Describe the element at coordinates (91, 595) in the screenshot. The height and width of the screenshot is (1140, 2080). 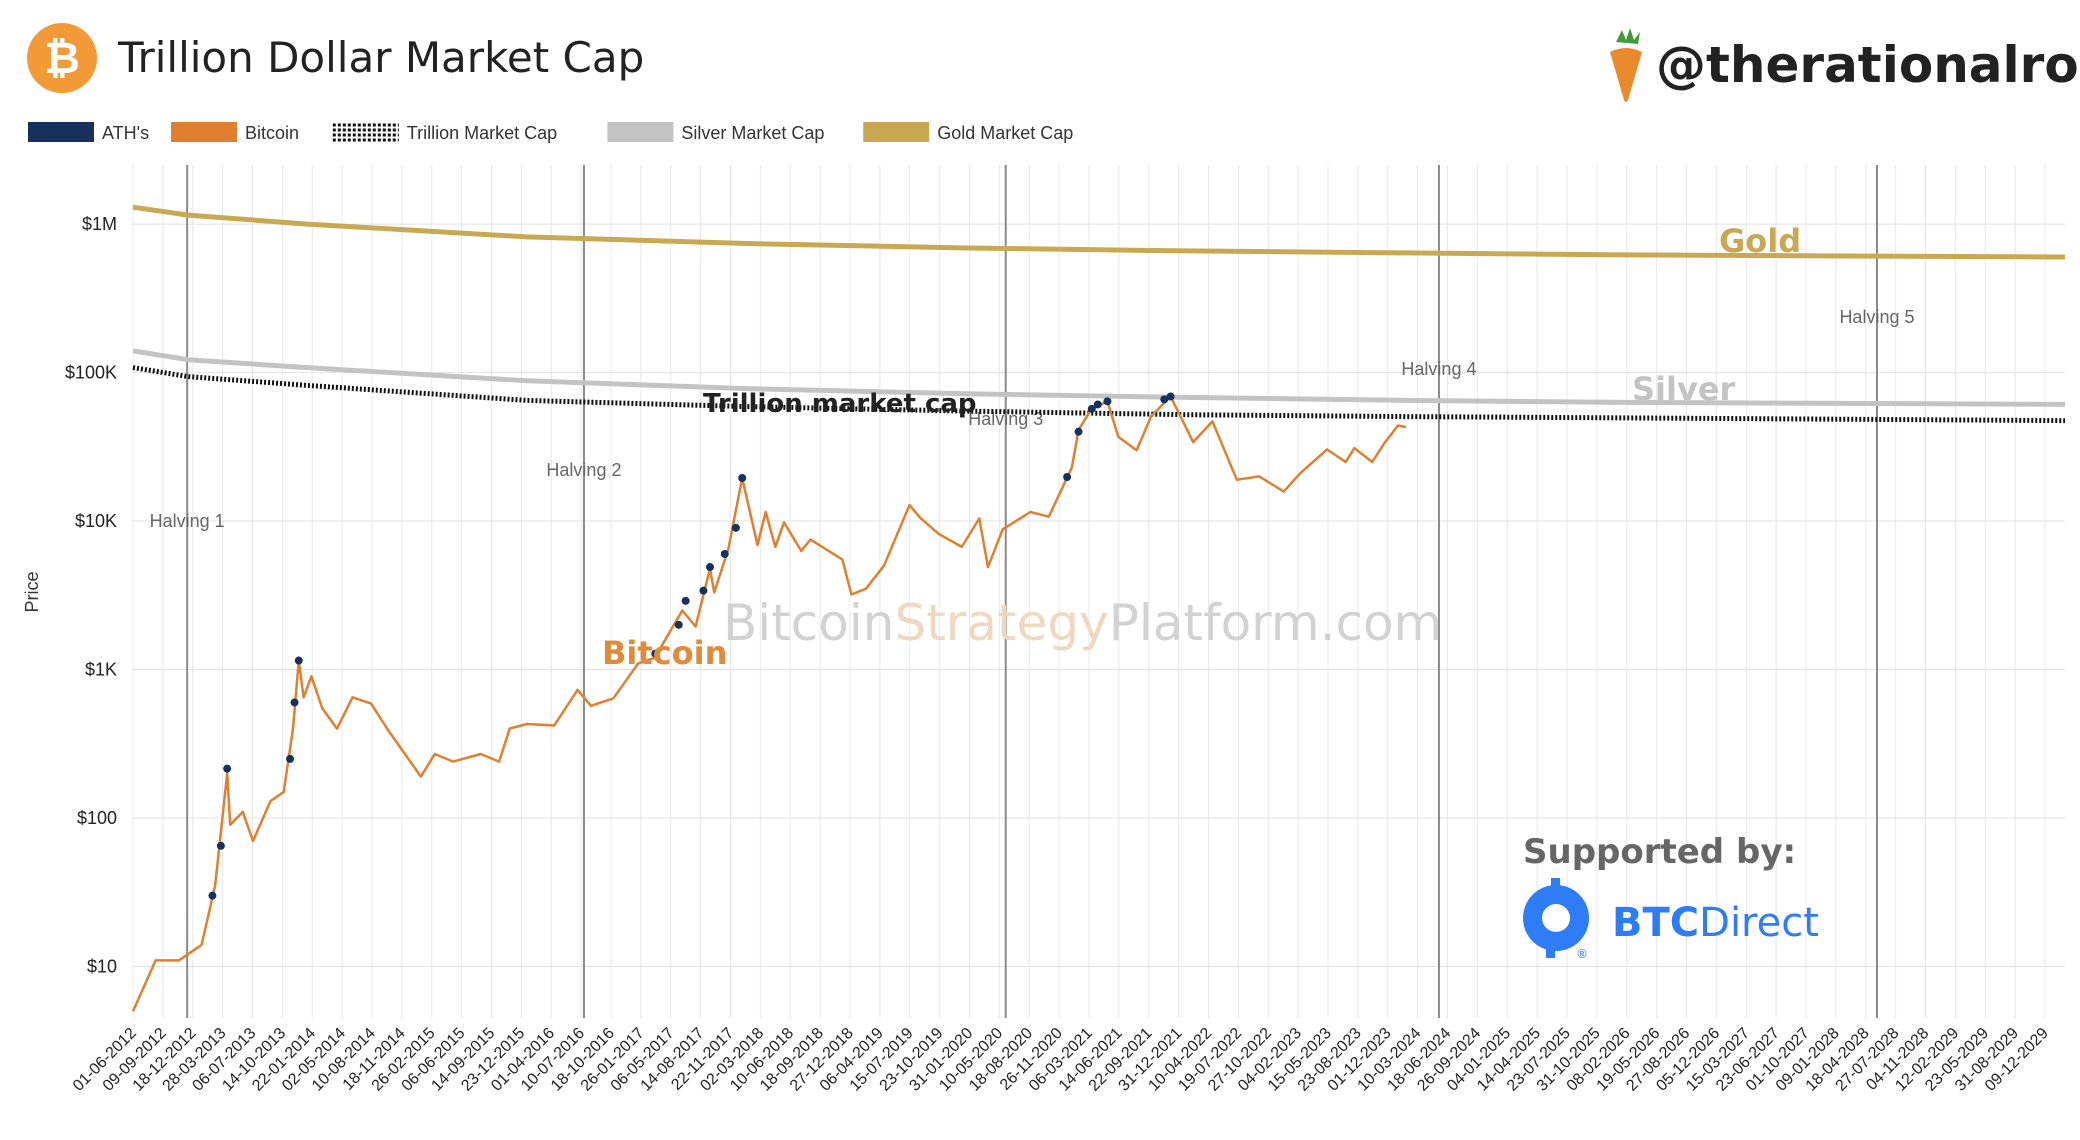
I see `y-axis: $10 $100 $1K $10K $100K $1M` at that location.